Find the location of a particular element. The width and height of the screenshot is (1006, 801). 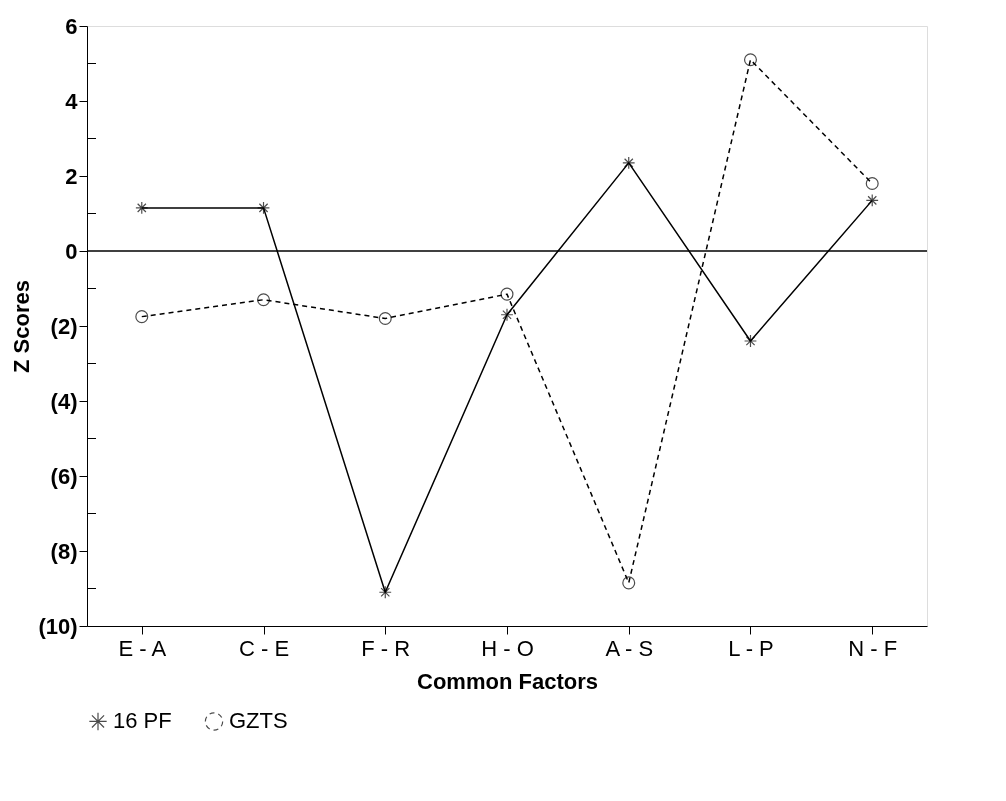

y-tick-label: (10) is located at coordinates (58, 626).